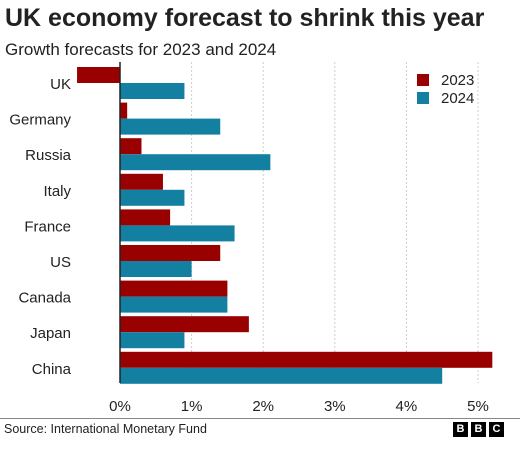 This screenshot has width=520, height=453. What do you see at coordinates (263, 406) in the screenshot?
I see `x-tick-label: 2%` at bounding box center [263, 406].